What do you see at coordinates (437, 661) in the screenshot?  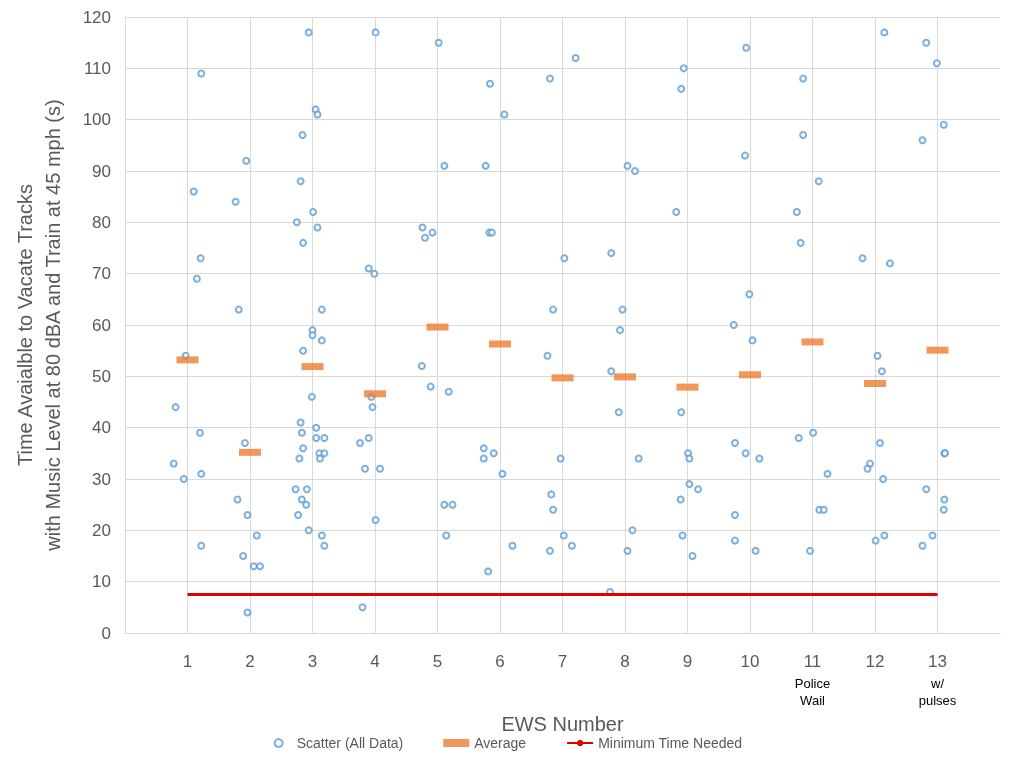 I see `x-tick-label: 5` at bounding box center [437, 661].